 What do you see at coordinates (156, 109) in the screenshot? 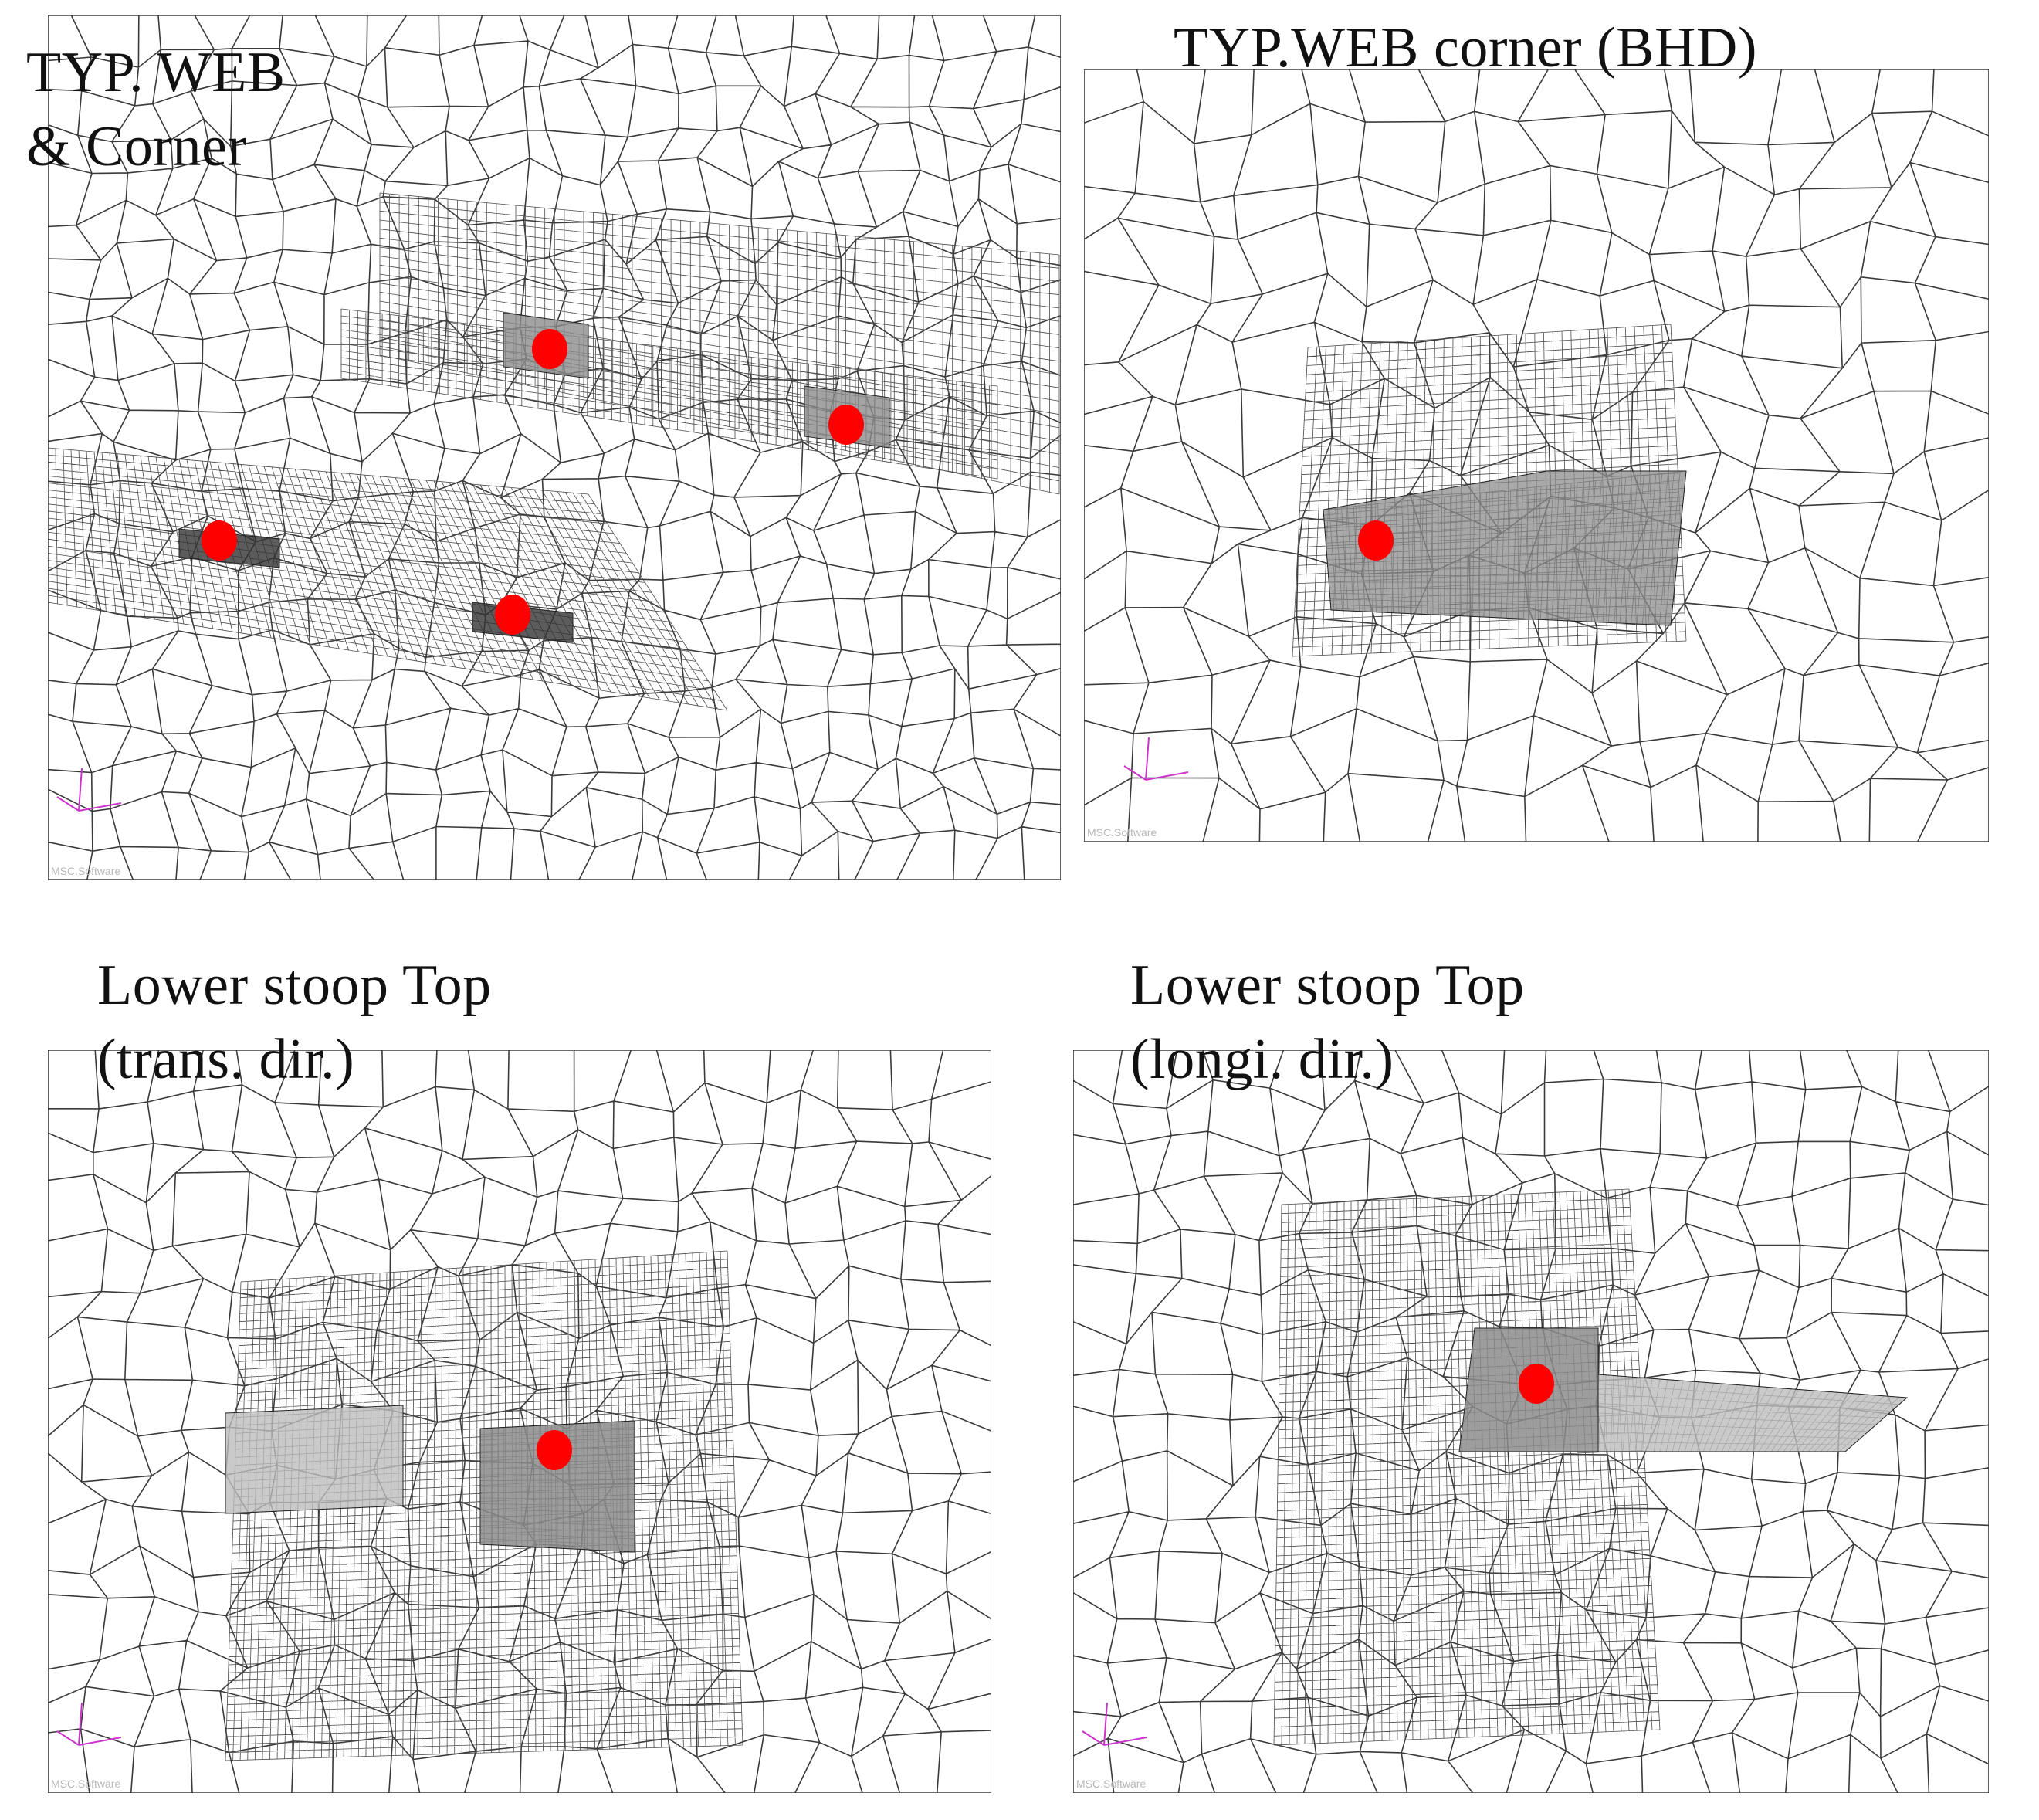
I see `panel-label-typ-web-corner: TYP. WEB & Corner` at bounding box center [156, 109].